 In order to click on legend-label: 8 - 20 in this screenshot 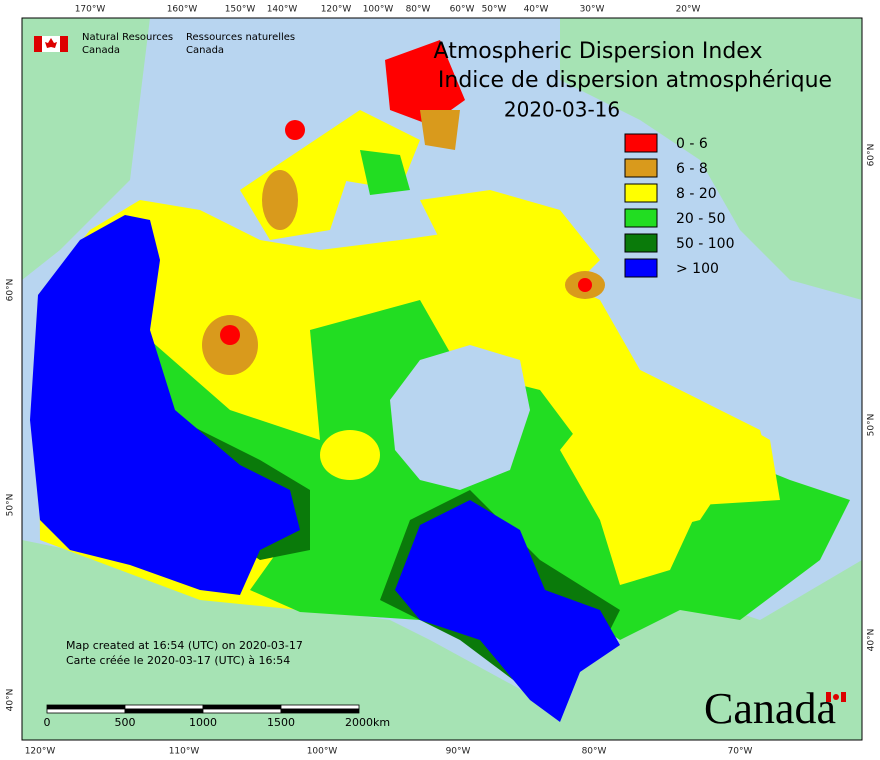, I will do `click(696, 194)`.